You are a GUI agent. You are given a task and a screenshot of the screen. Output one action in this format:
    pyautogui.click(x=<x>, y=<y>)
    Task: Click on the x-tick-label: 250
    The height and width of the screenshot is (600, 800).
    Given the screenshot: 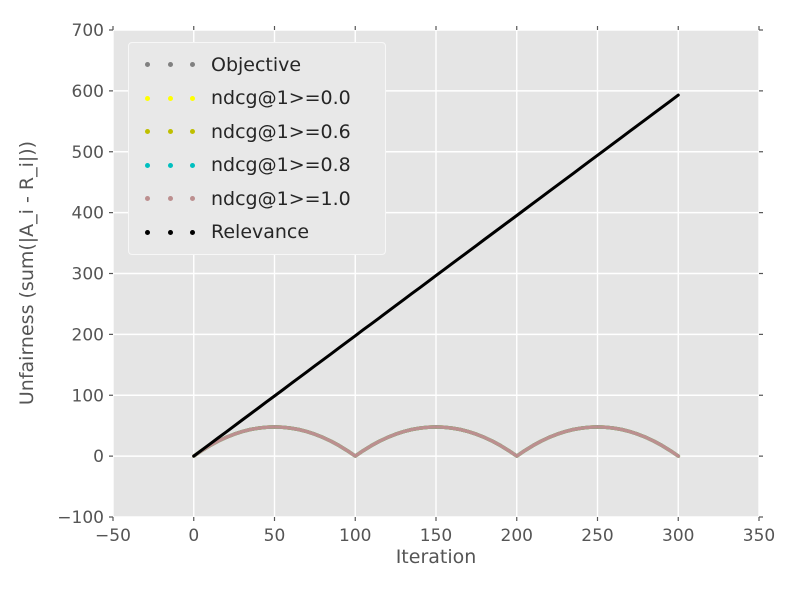 What is the action you would take?
    pyautogui.click(x=597, y=536)
    